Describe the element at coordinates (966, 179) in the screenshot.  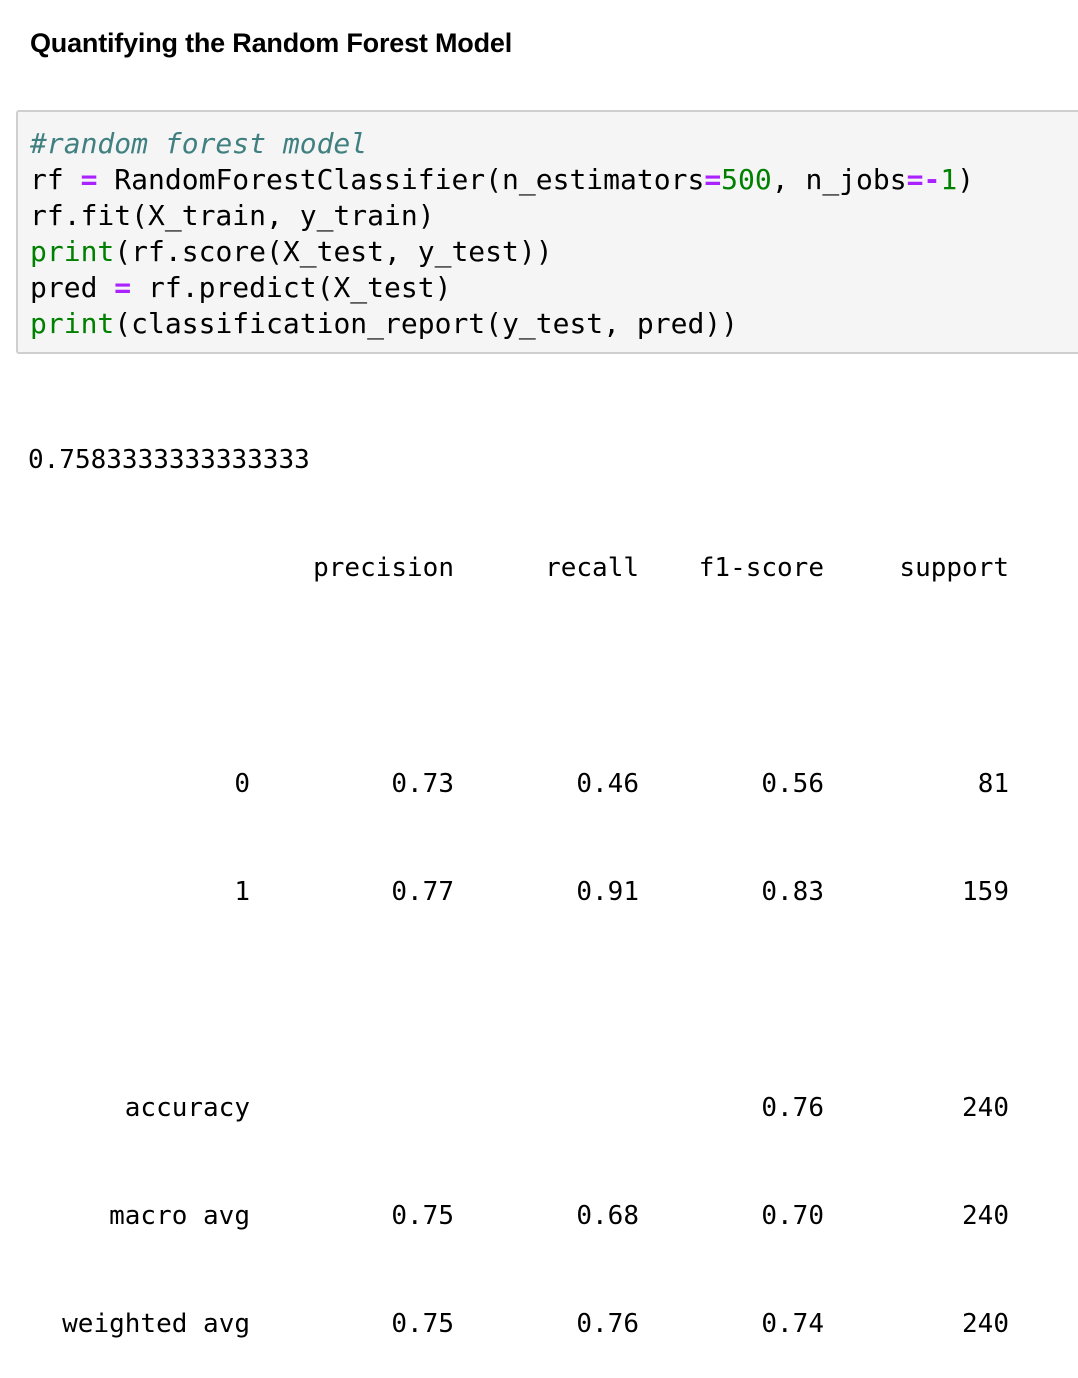
I see `code-token: )` at that location.